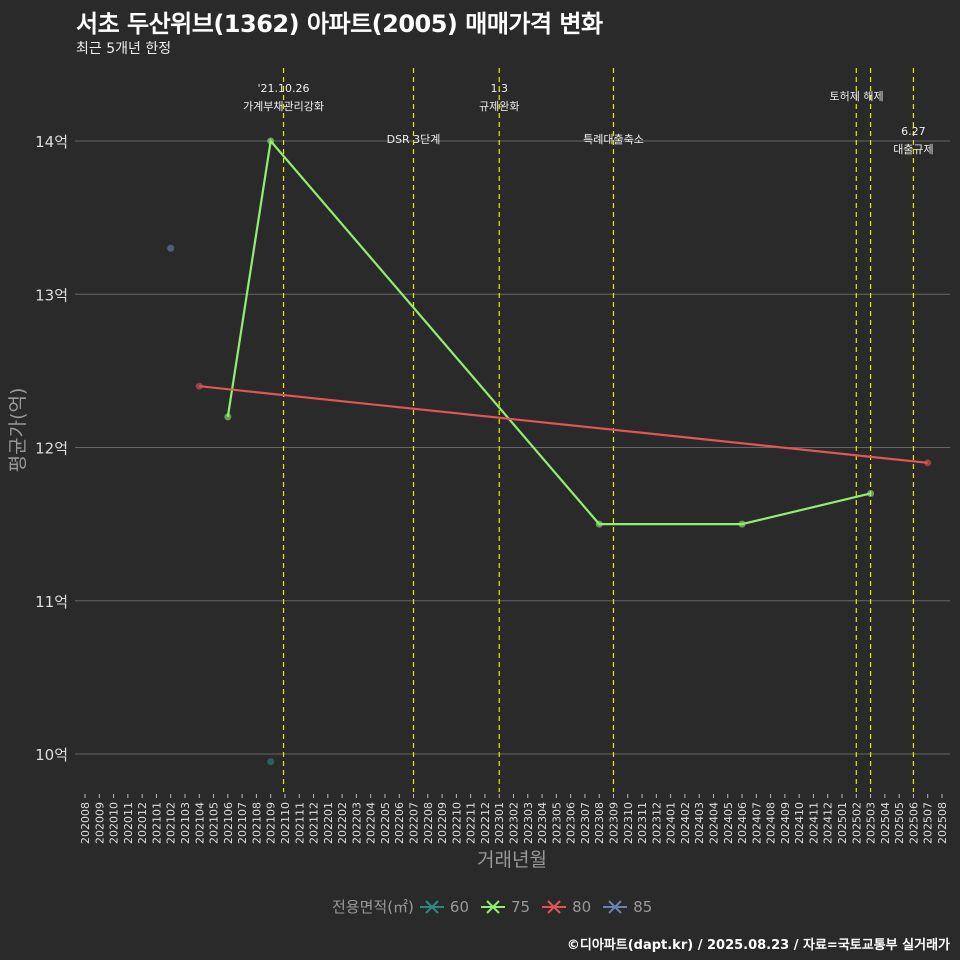  Describe the element at coordinates (528, 823) in the screenshot. I see `x-tick-label: 202303` at that location.